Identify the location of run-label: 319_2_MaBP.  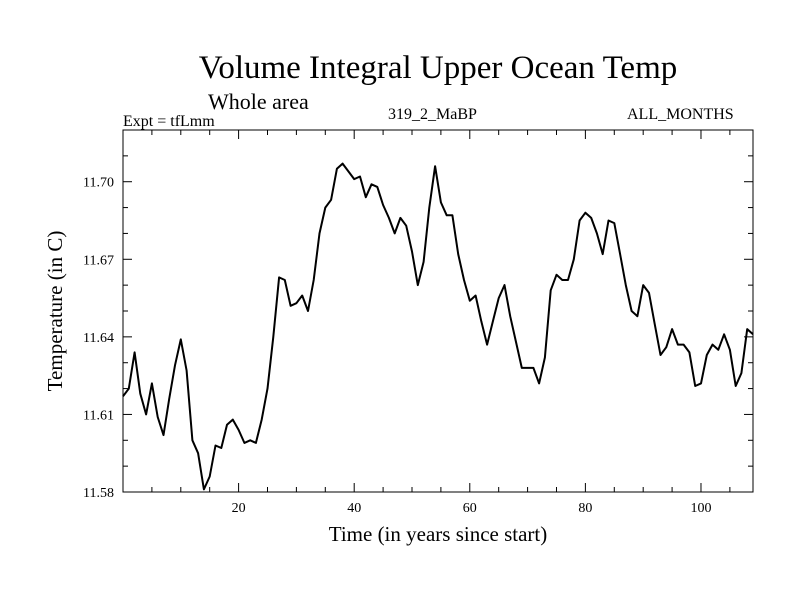
(432, 114).